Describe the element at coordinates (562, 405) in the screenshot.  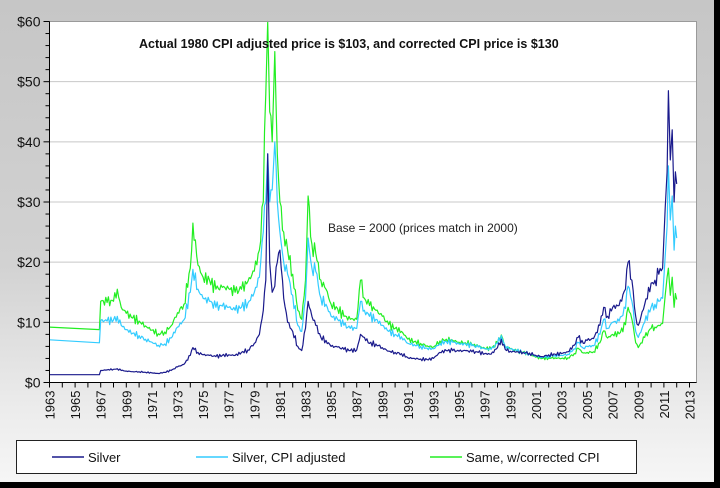
I see `x-tick-label: 2003` at that location.